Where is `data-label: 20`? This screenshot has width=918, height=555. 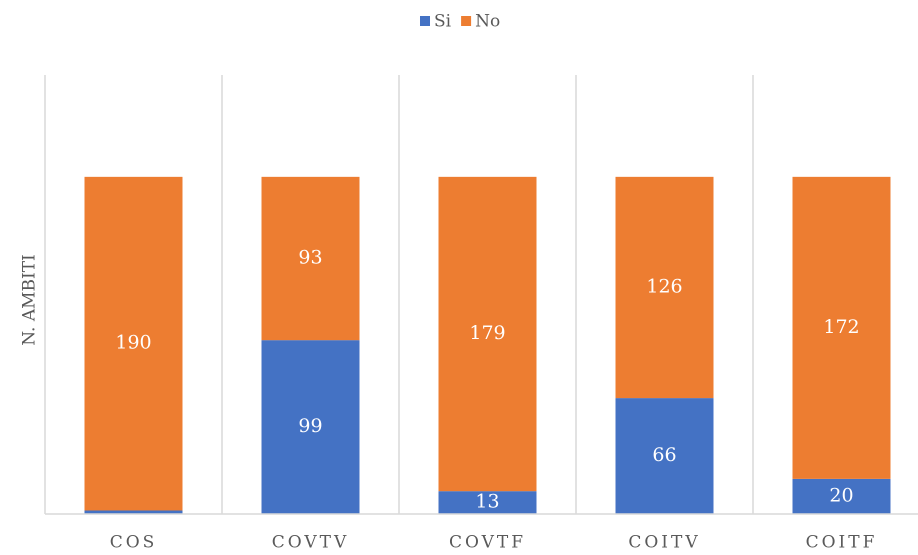
data-label: 20 is located at coordinates (841, 495).